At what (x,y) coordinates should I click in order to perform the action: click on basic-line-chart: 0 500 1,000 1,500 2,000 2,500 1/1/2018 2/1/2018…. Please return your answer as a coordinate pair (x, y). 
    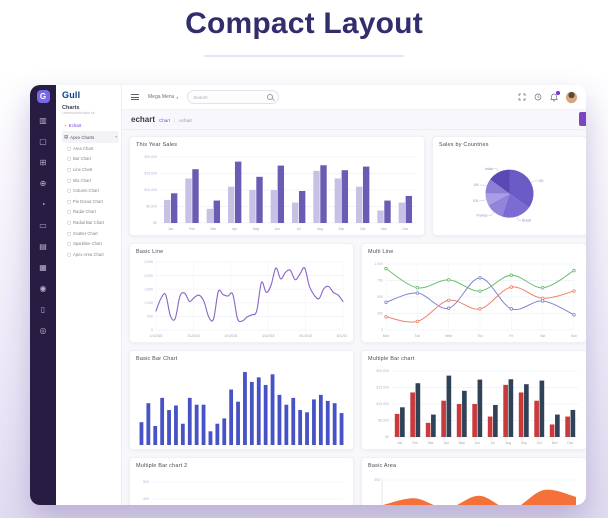
    Looking at the image, I should click on (241, 299).